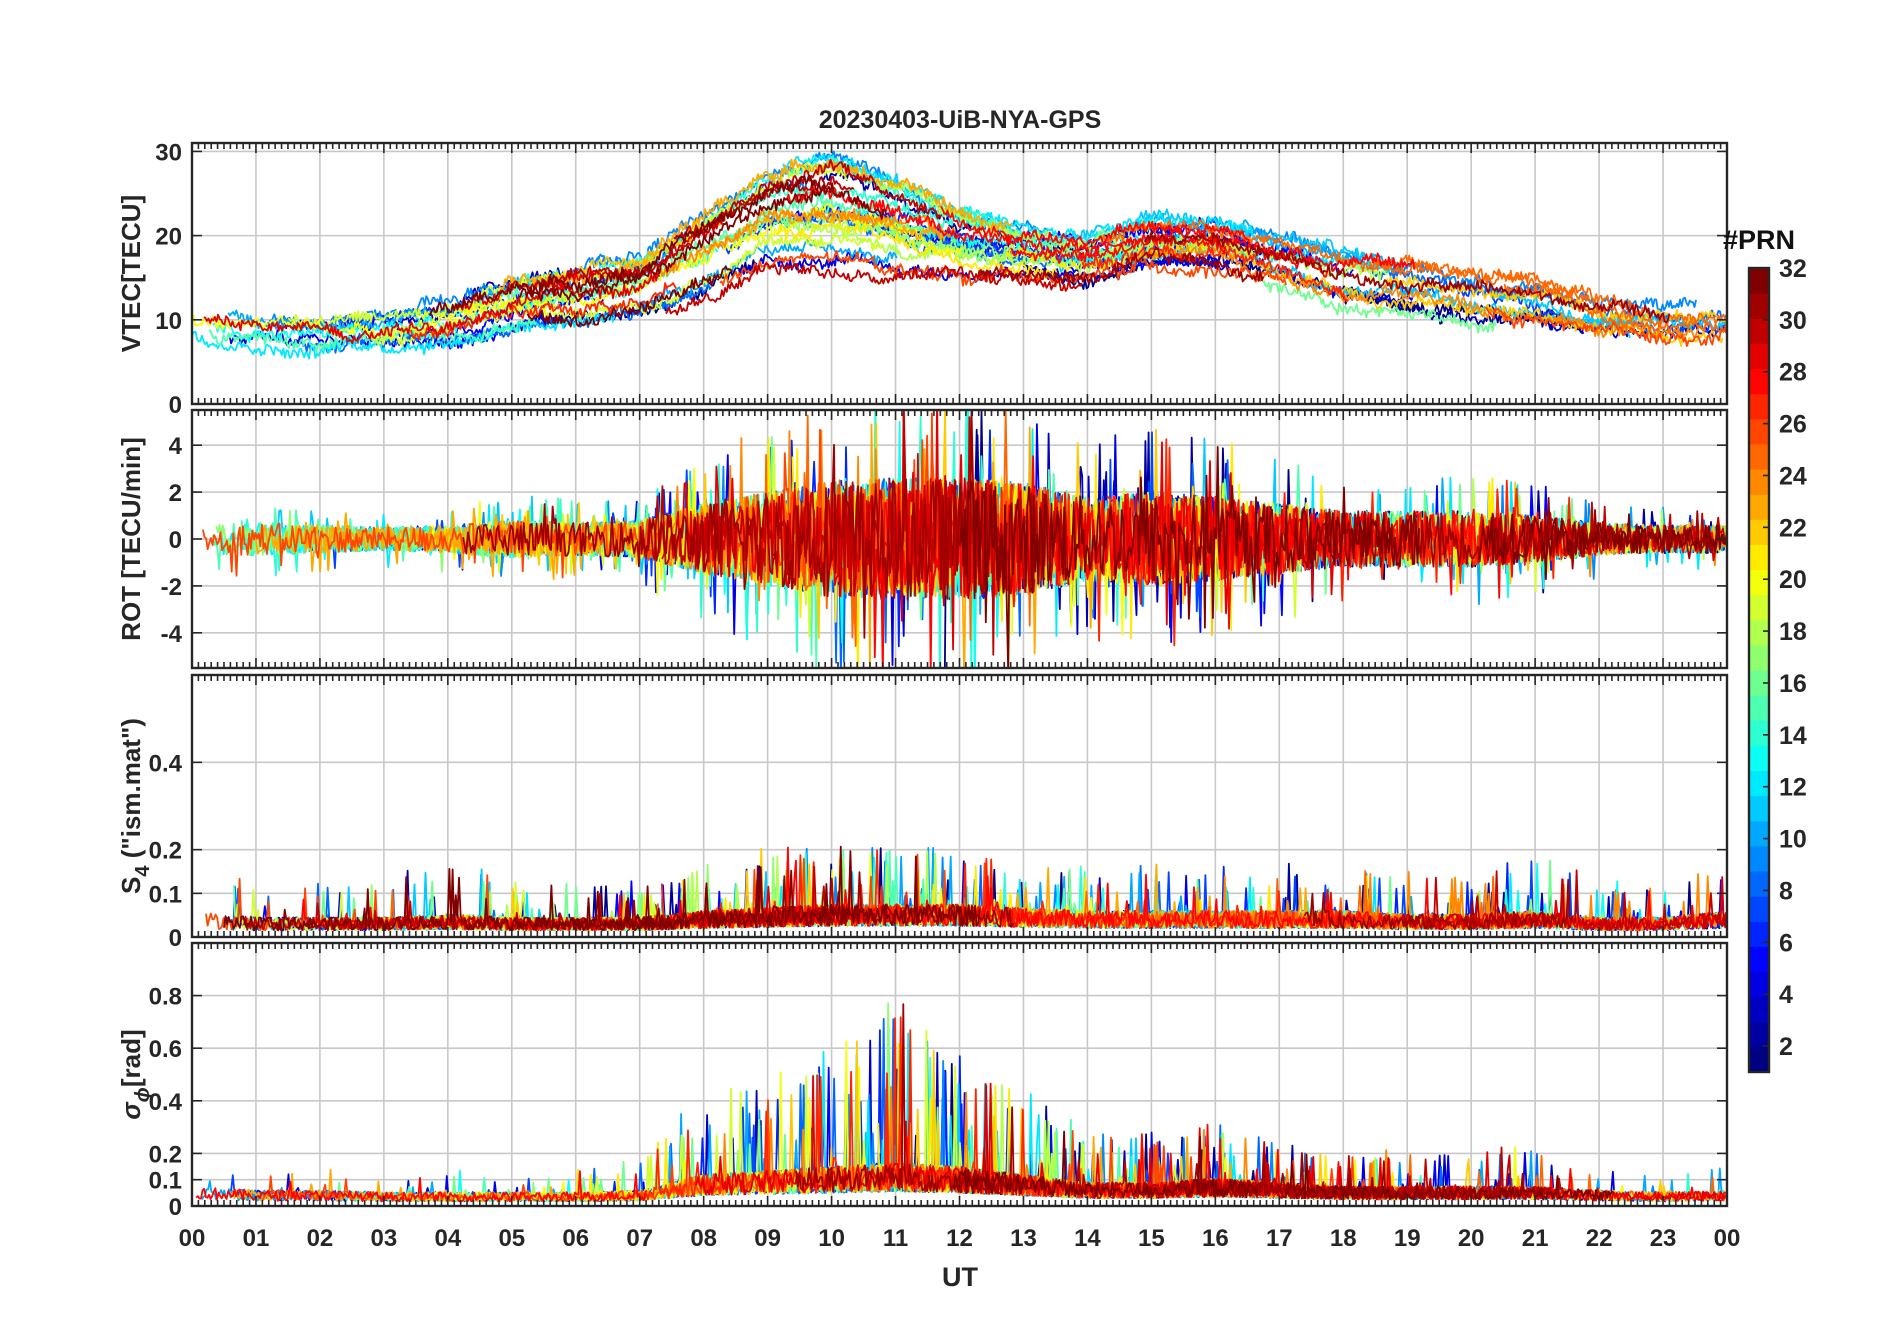 Image resolution: width=1902 pixels, height=1330 pixels. I want to click on x-tick-label: 13, so click(1023, 1238).